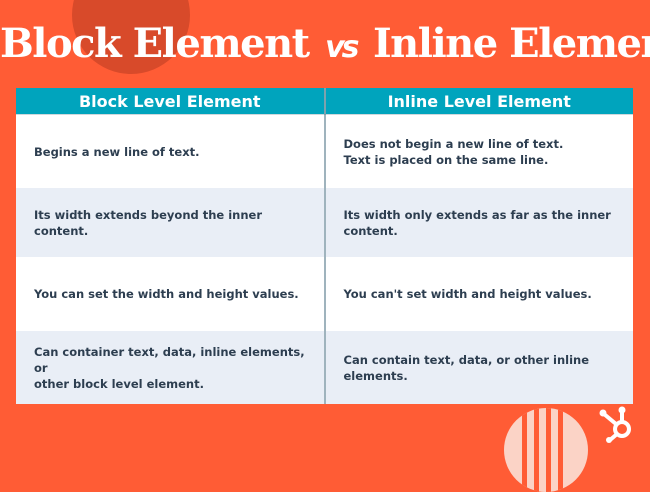 This screenshot has width=650, height=492. I want to click on title-vs: vs, so click(342, 47).